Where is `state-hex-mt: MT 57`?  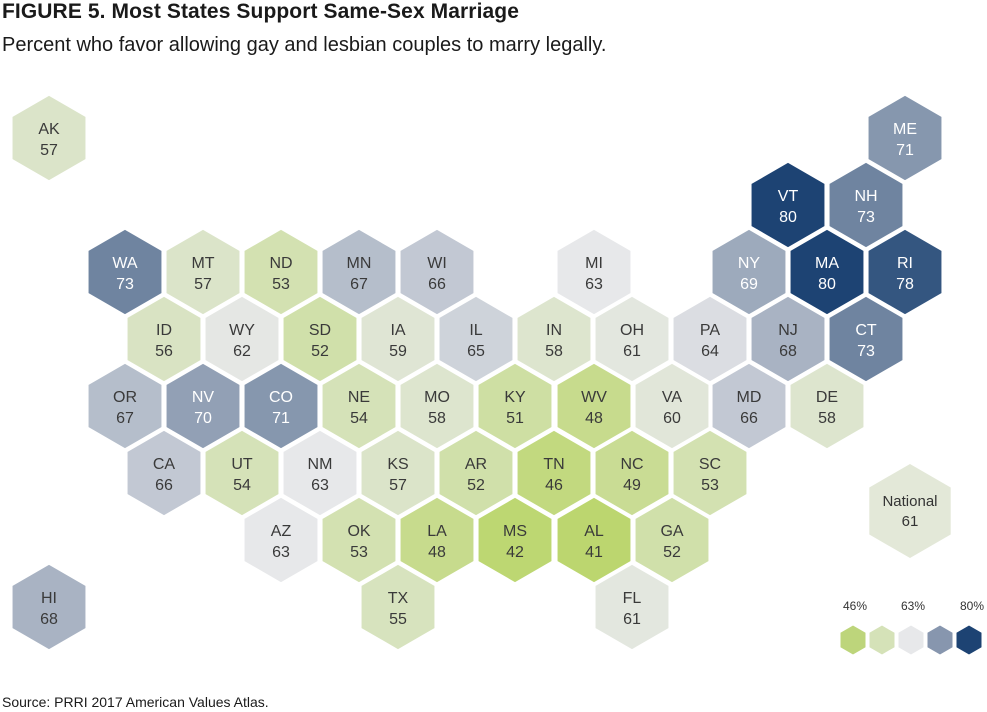
state-hex-mt: MT 57 is located at coordinates (203, 272).